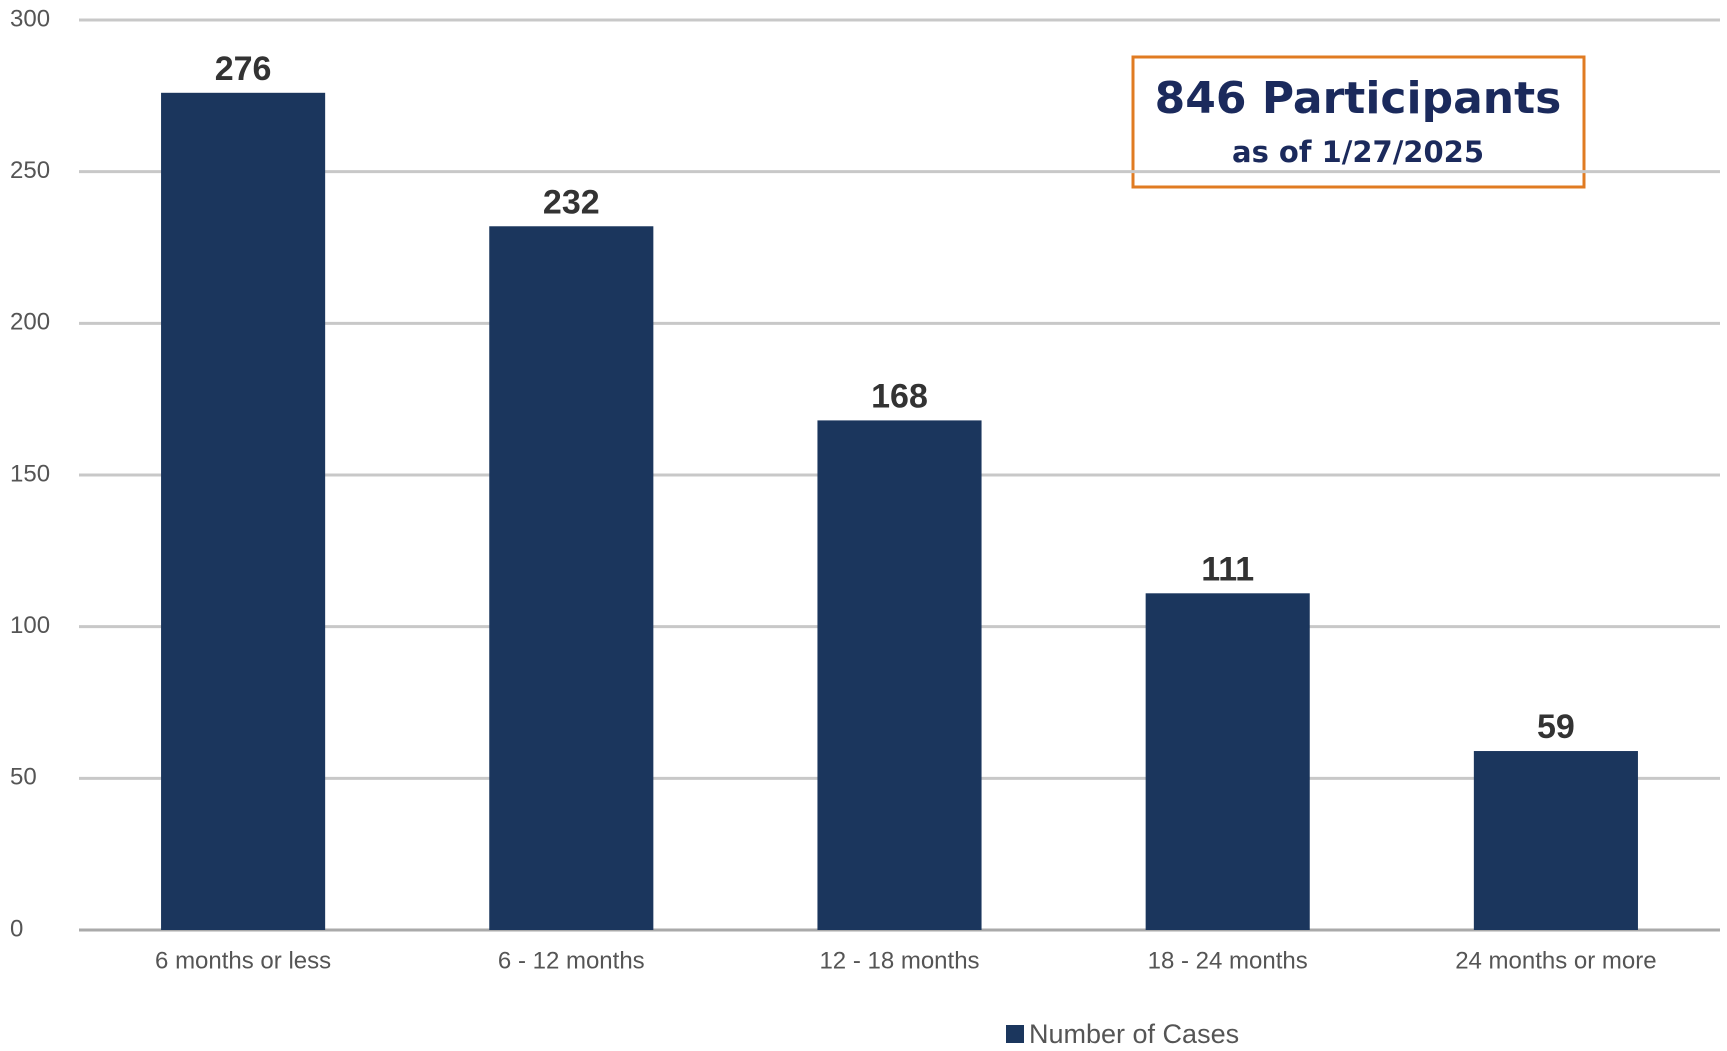 This screenshot has width=1727, height=1051. What do you see at coordinates (571, 960) in the screenshot?
I see `x-tick-label: 6 - 12 months` at bounding box center [571, 960].